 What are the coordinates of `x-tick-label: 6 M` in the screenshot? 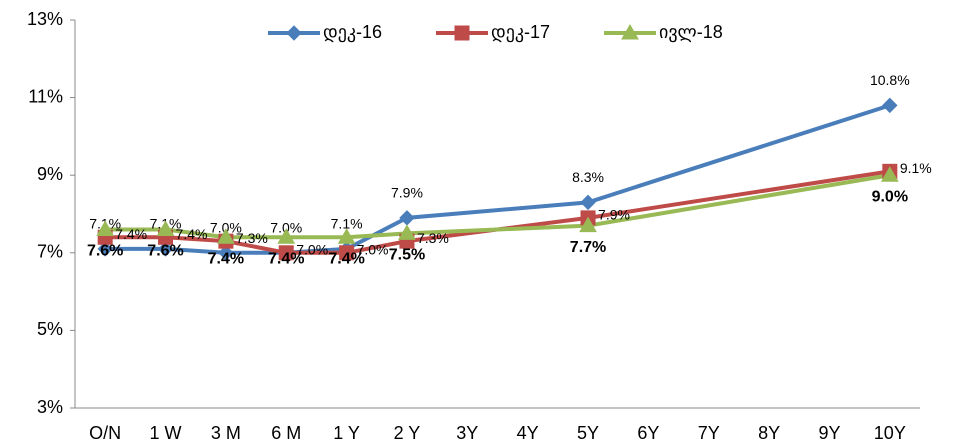 It's located at (286, 433).